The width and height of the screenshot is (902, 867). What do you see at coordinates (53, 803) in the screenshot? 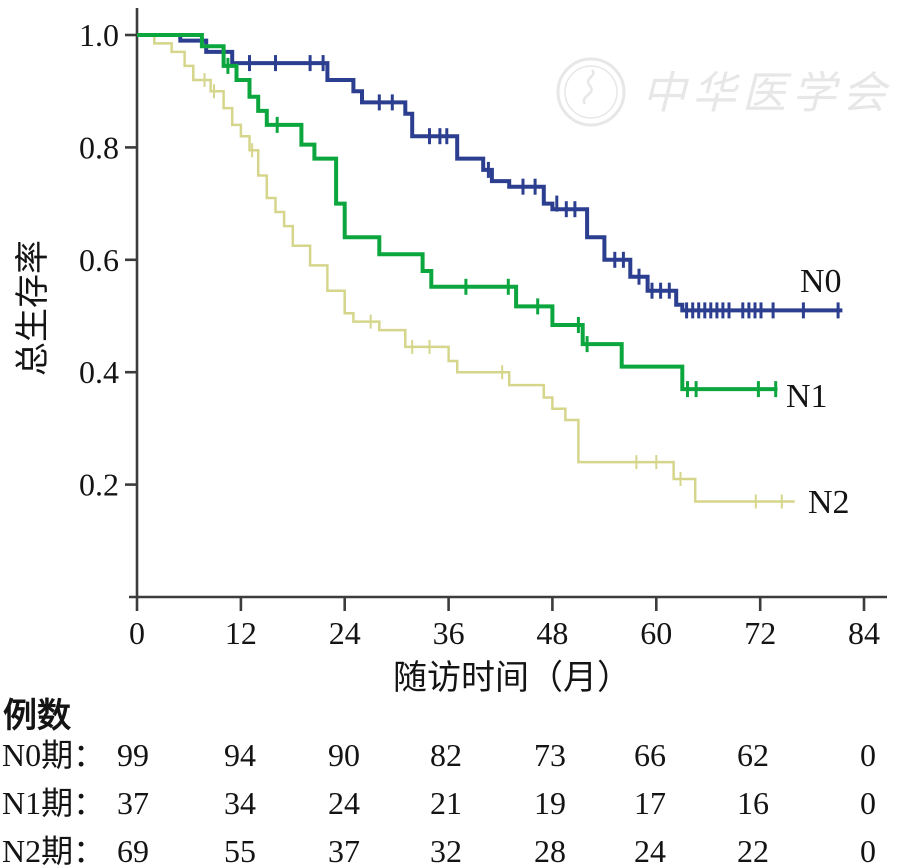
I see `risk-row-label: N1期：` at bounding box center [53, 803].